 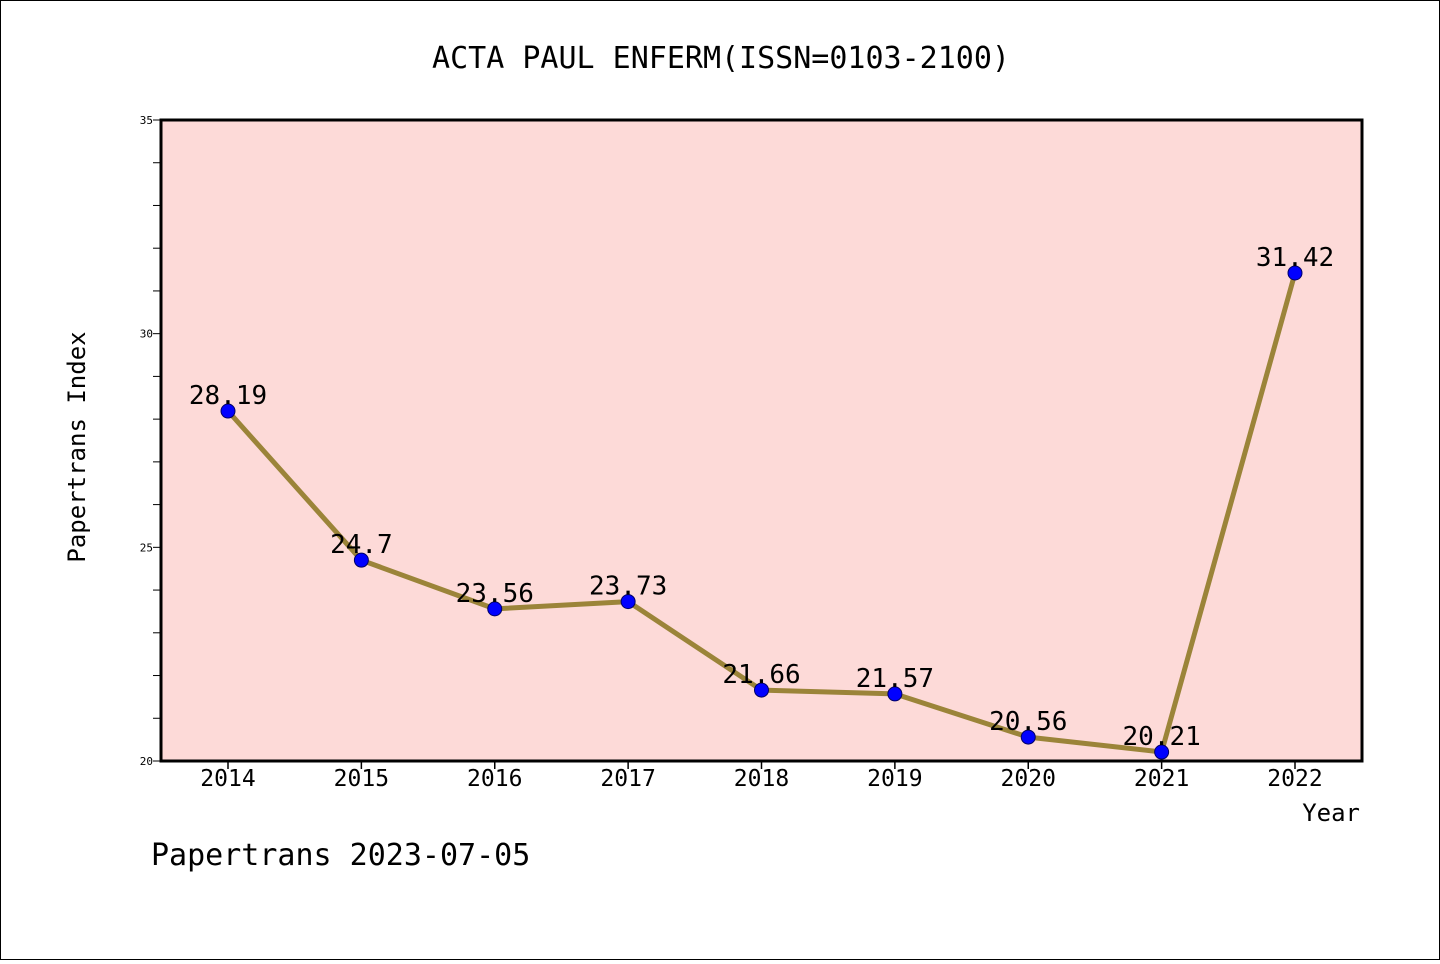 What do you see at coordinates (146, 334) in the screenshot?
I see `y-tick-label: 30` at bounding box center [146, 334].